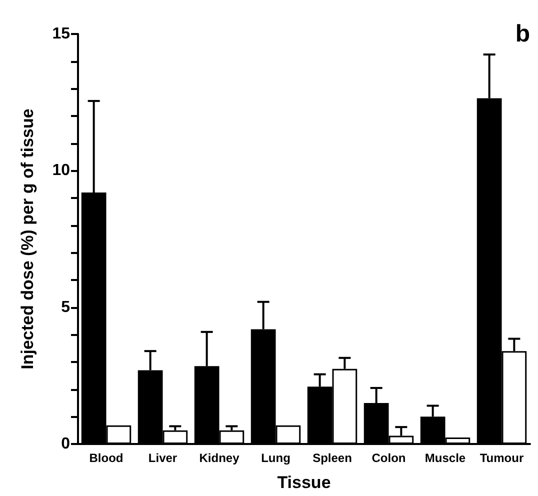 The image size is (538, 496). Describe the element at coordinates (163, 458) in the screenshot. I see `x-tick-label: Liver` at that location.